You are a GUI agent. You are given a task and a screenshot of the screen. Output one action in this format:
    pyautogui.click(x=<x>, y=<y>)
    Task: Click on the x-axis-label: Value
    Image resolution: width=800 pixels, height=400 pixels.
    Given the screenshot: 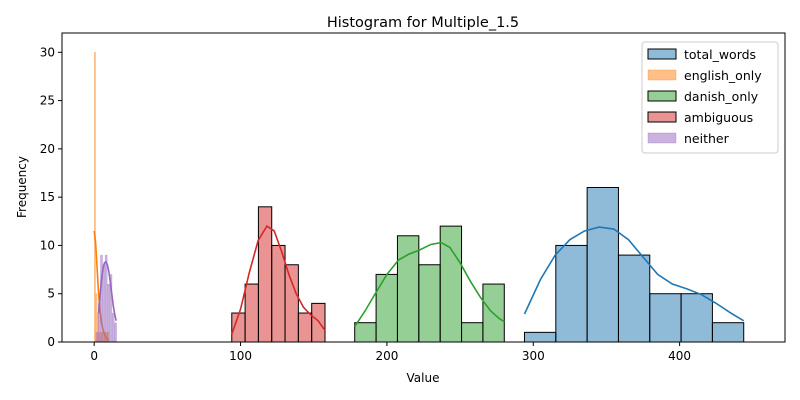 What is the action you would take?
    pyautogui.click(x=423, y=378)
    